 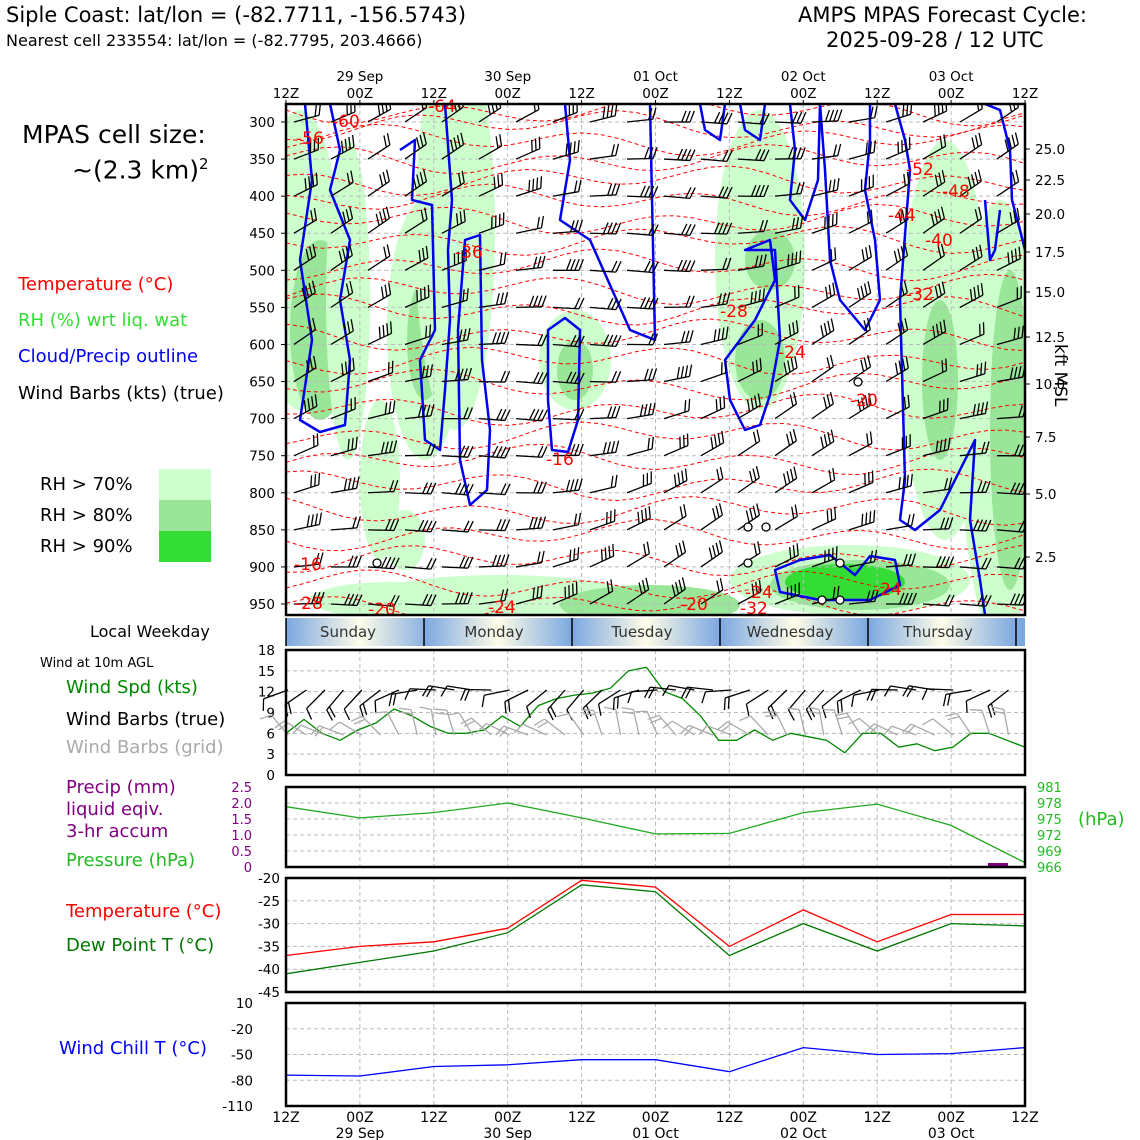 I want to click on bottom-date-label: 03 Oct, so click(x=951, y=1133).